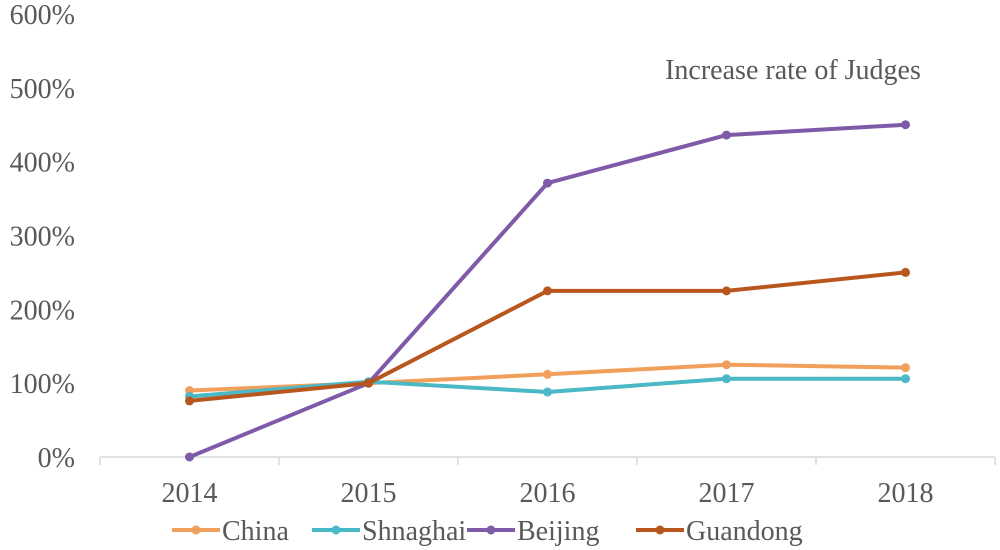 Image resolution: width=1000 pixels, height=550 pixels. I want to click on y-tick-label: 200%, so click(42, 310).